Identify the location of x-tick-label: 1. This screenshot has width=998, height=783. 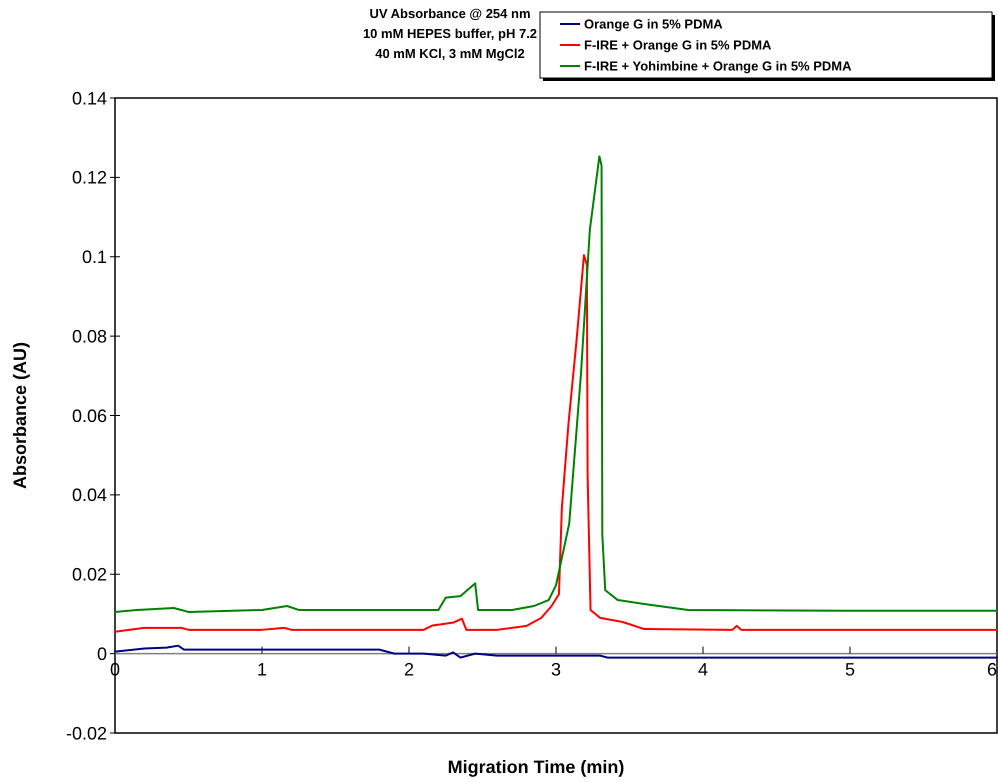
(262, 670).